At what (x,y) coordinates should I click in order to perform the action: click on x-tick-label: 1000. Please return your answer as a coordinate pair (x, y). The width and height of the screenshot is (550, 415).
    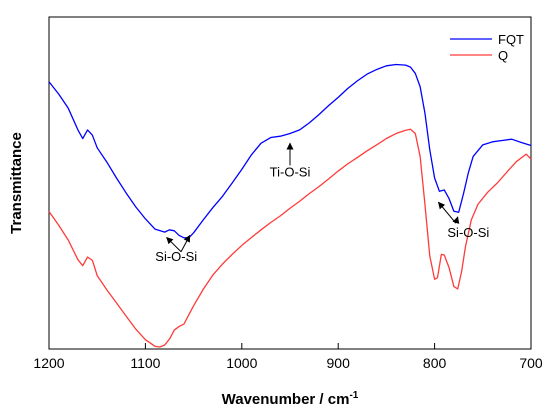
    Looking at the image, I should click on (241, 363).